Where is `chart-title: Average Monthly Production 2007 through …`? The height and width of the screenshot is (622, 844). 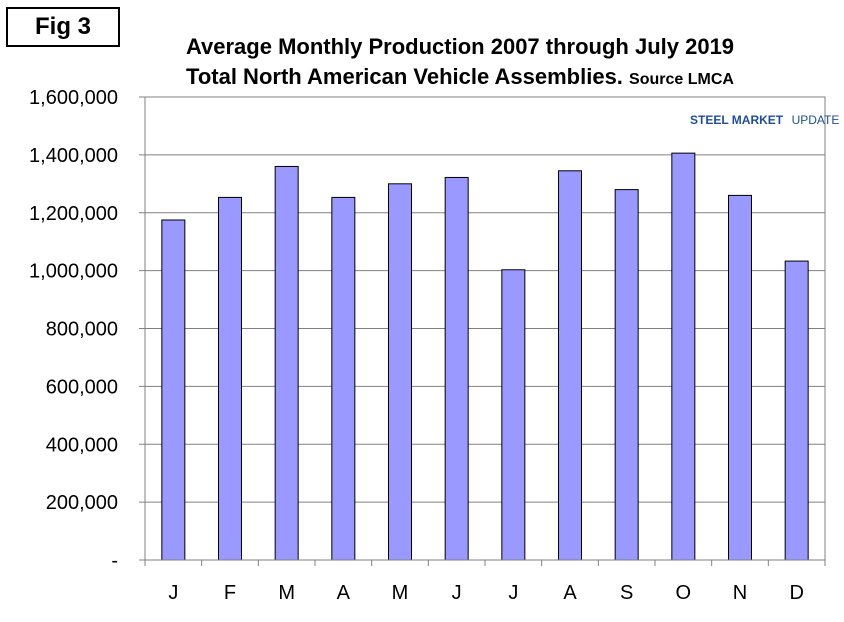 chart-title: Average Monthly Production 2007 through … is located at coordinates (460, 46).